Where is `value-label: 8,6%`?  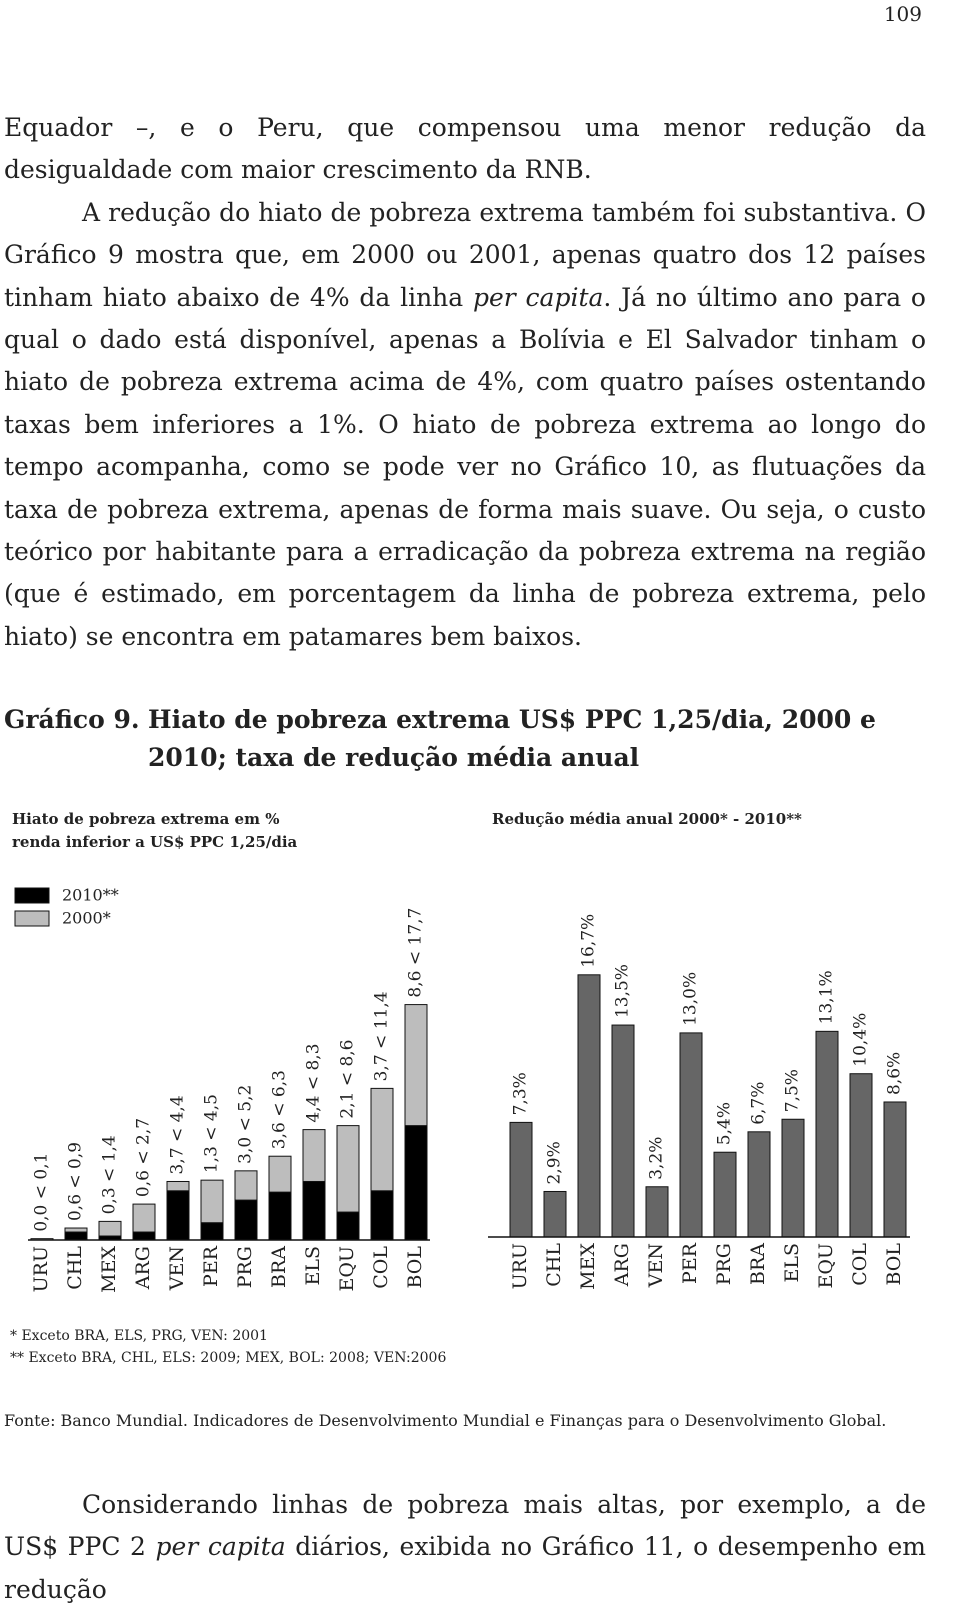
value-label: 8,6% is located at coordinates (895, 1073).